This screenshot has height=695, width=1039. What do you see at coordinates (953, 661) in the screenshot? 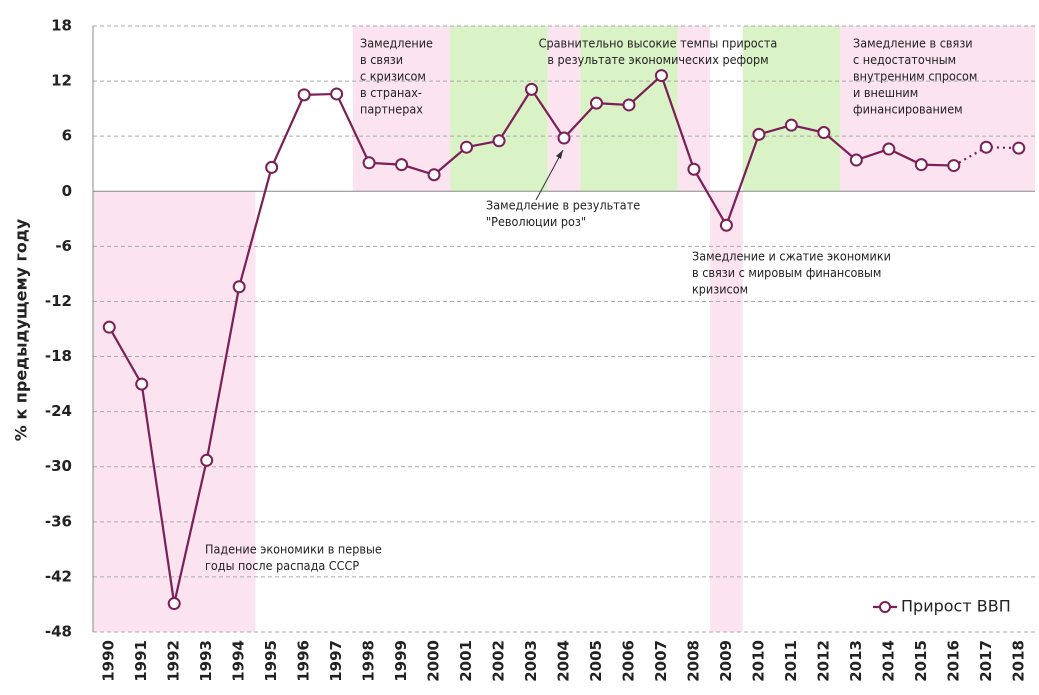
I see `x-tick-label: 2016` at bounding box center [953, 661].